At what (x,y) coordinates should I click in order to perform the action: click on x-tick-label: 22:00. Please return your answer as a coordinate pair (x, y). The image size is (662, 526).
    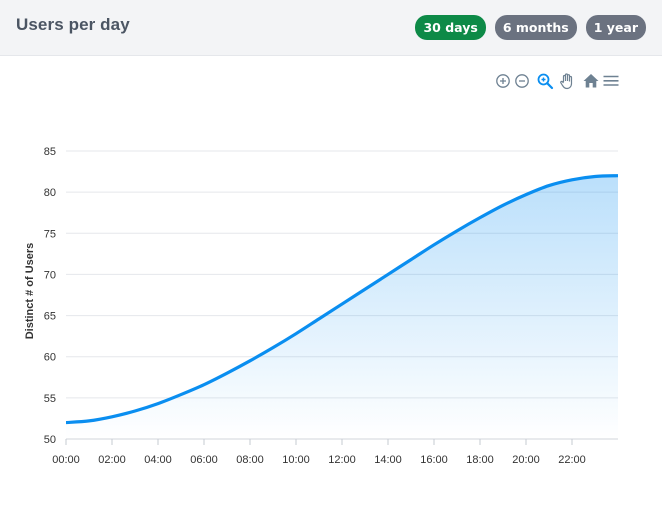
    Looking at the image, I should click on (572, 460).